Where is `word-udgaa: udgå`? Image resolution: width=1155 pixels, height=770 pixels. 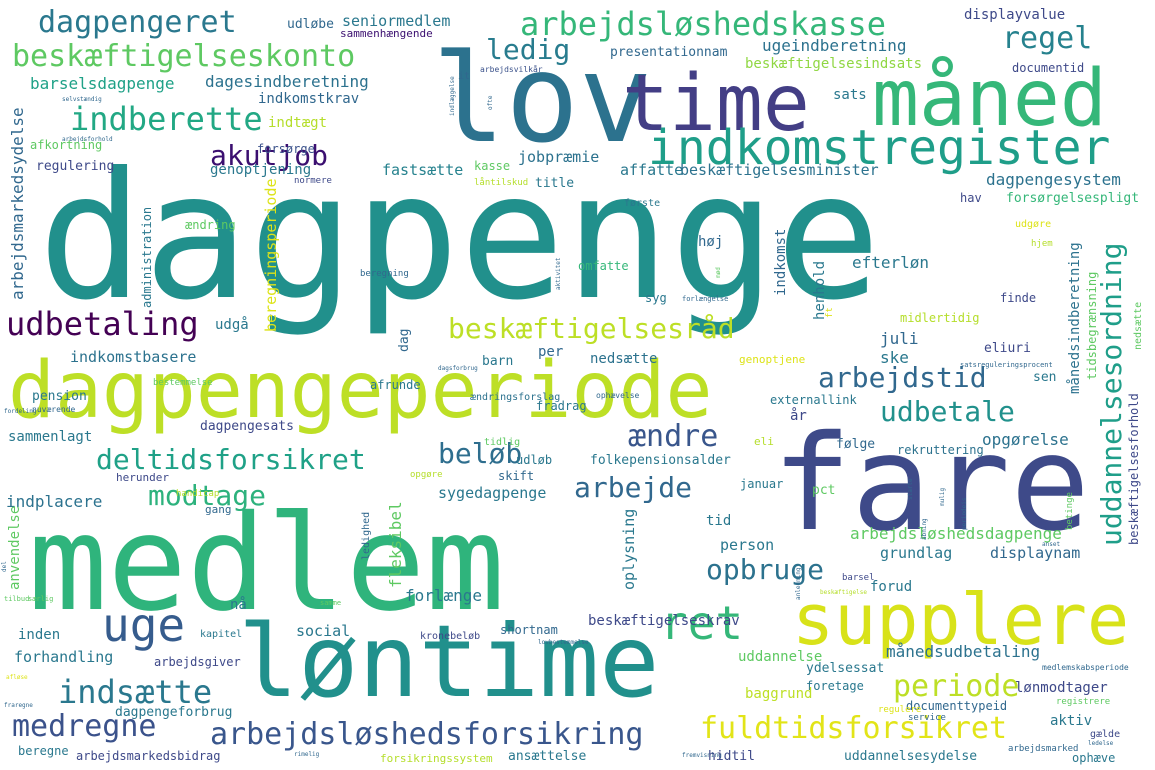
word-udgaa: udgå is located at coordinates (232, 325).